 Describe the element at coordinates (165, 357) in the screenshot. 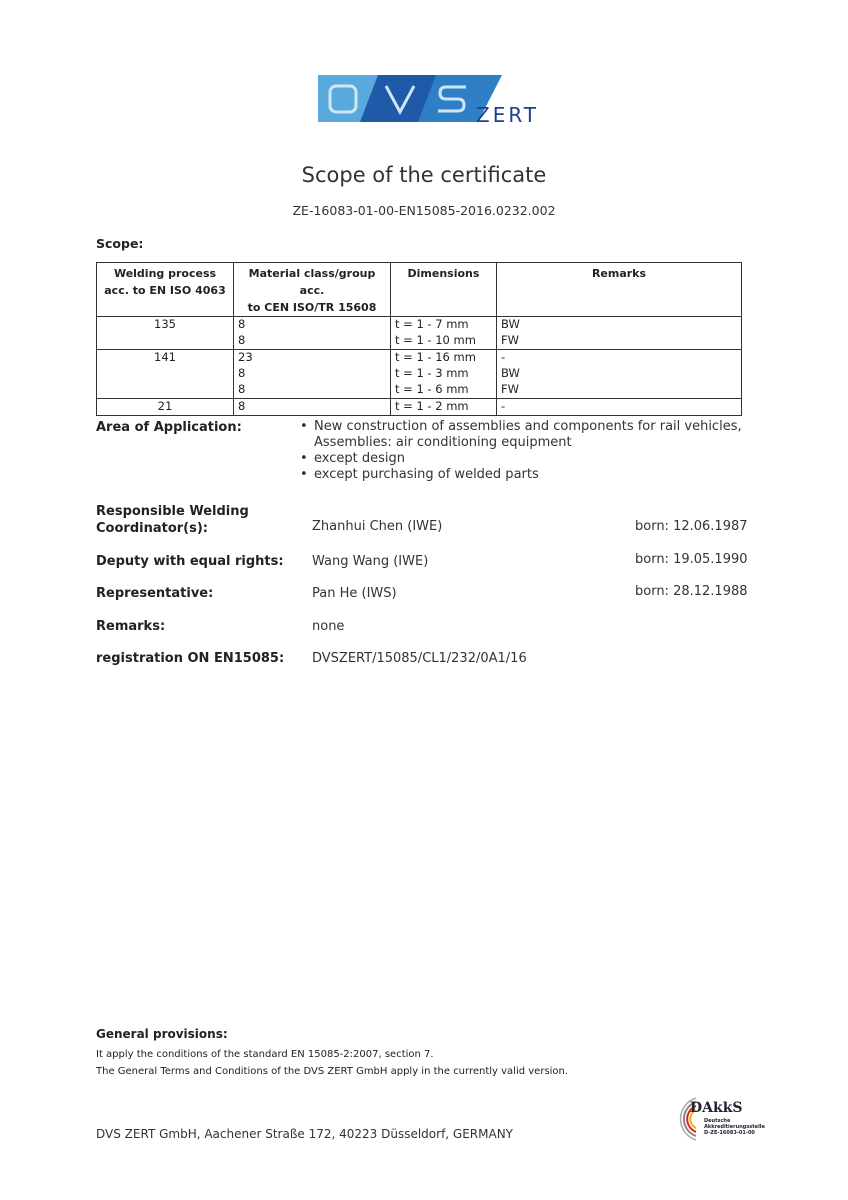

I see `cell-process: 141` at that location.